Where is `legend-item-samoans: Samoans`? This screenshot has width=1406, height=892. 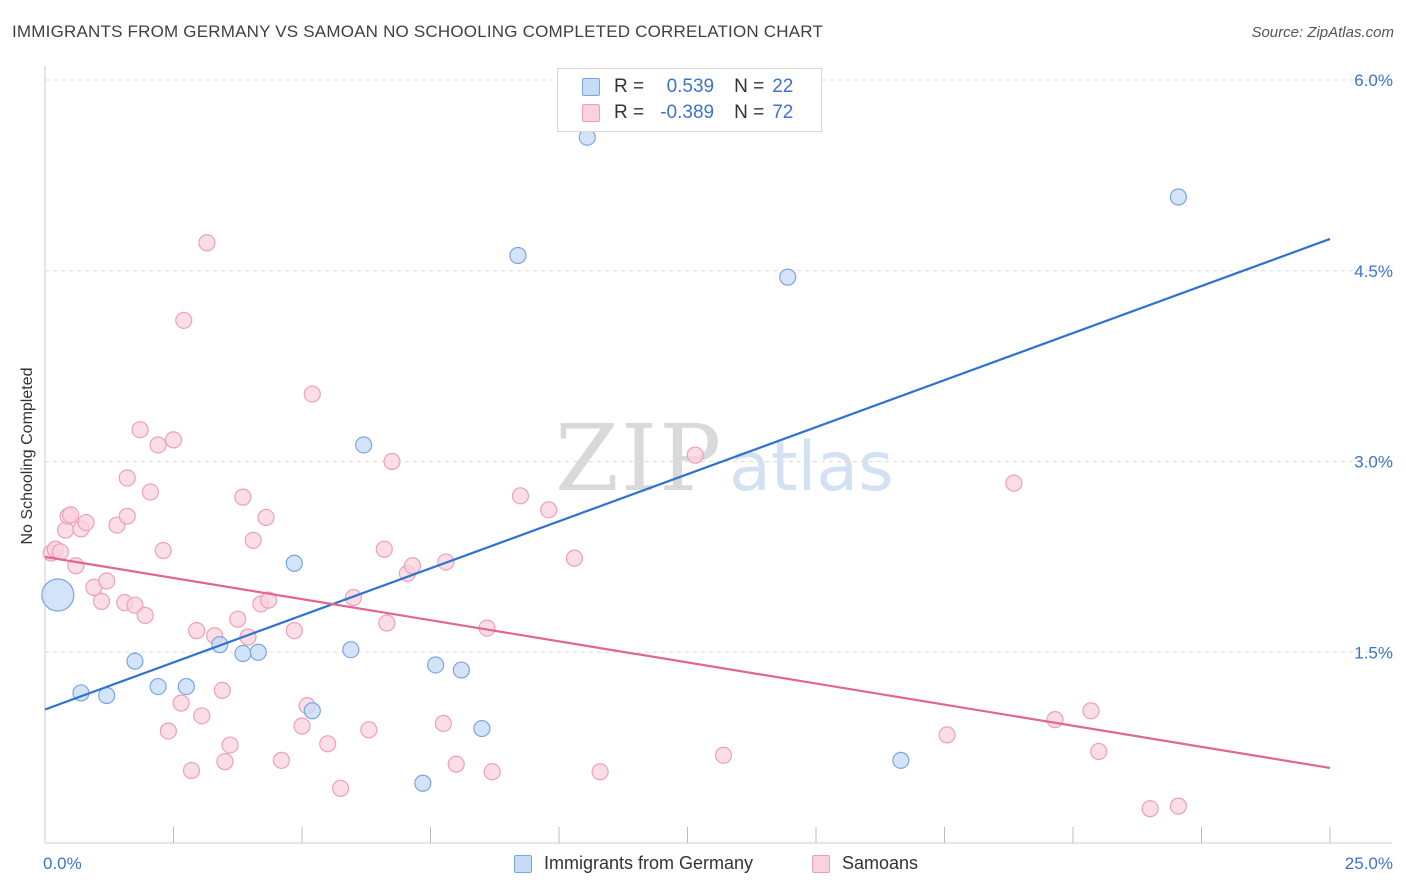
legend-item-samoans: Samoans is located at coordinates (865, 863).